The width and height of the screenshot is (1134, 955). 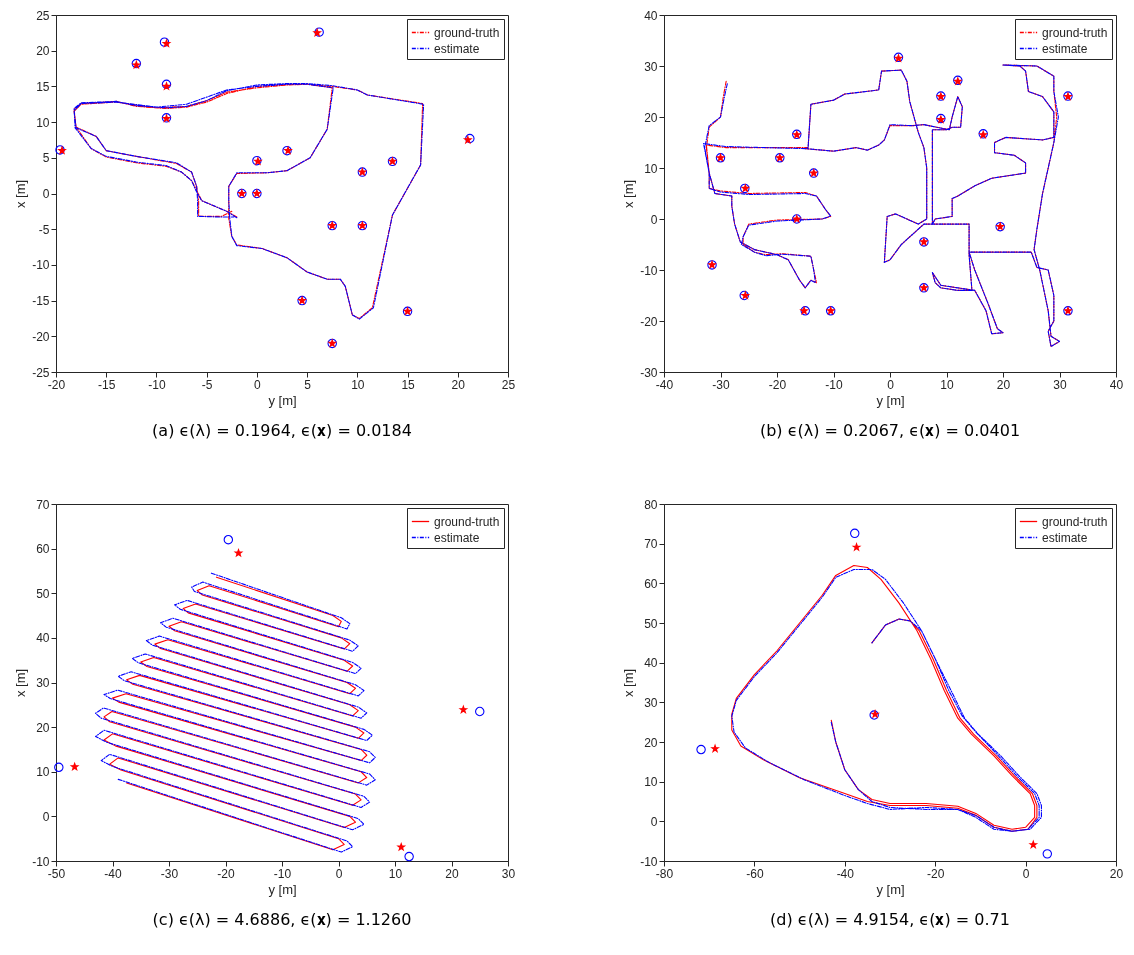 I want to click on x-tick-label: 40, so click(x=1116, y=384).